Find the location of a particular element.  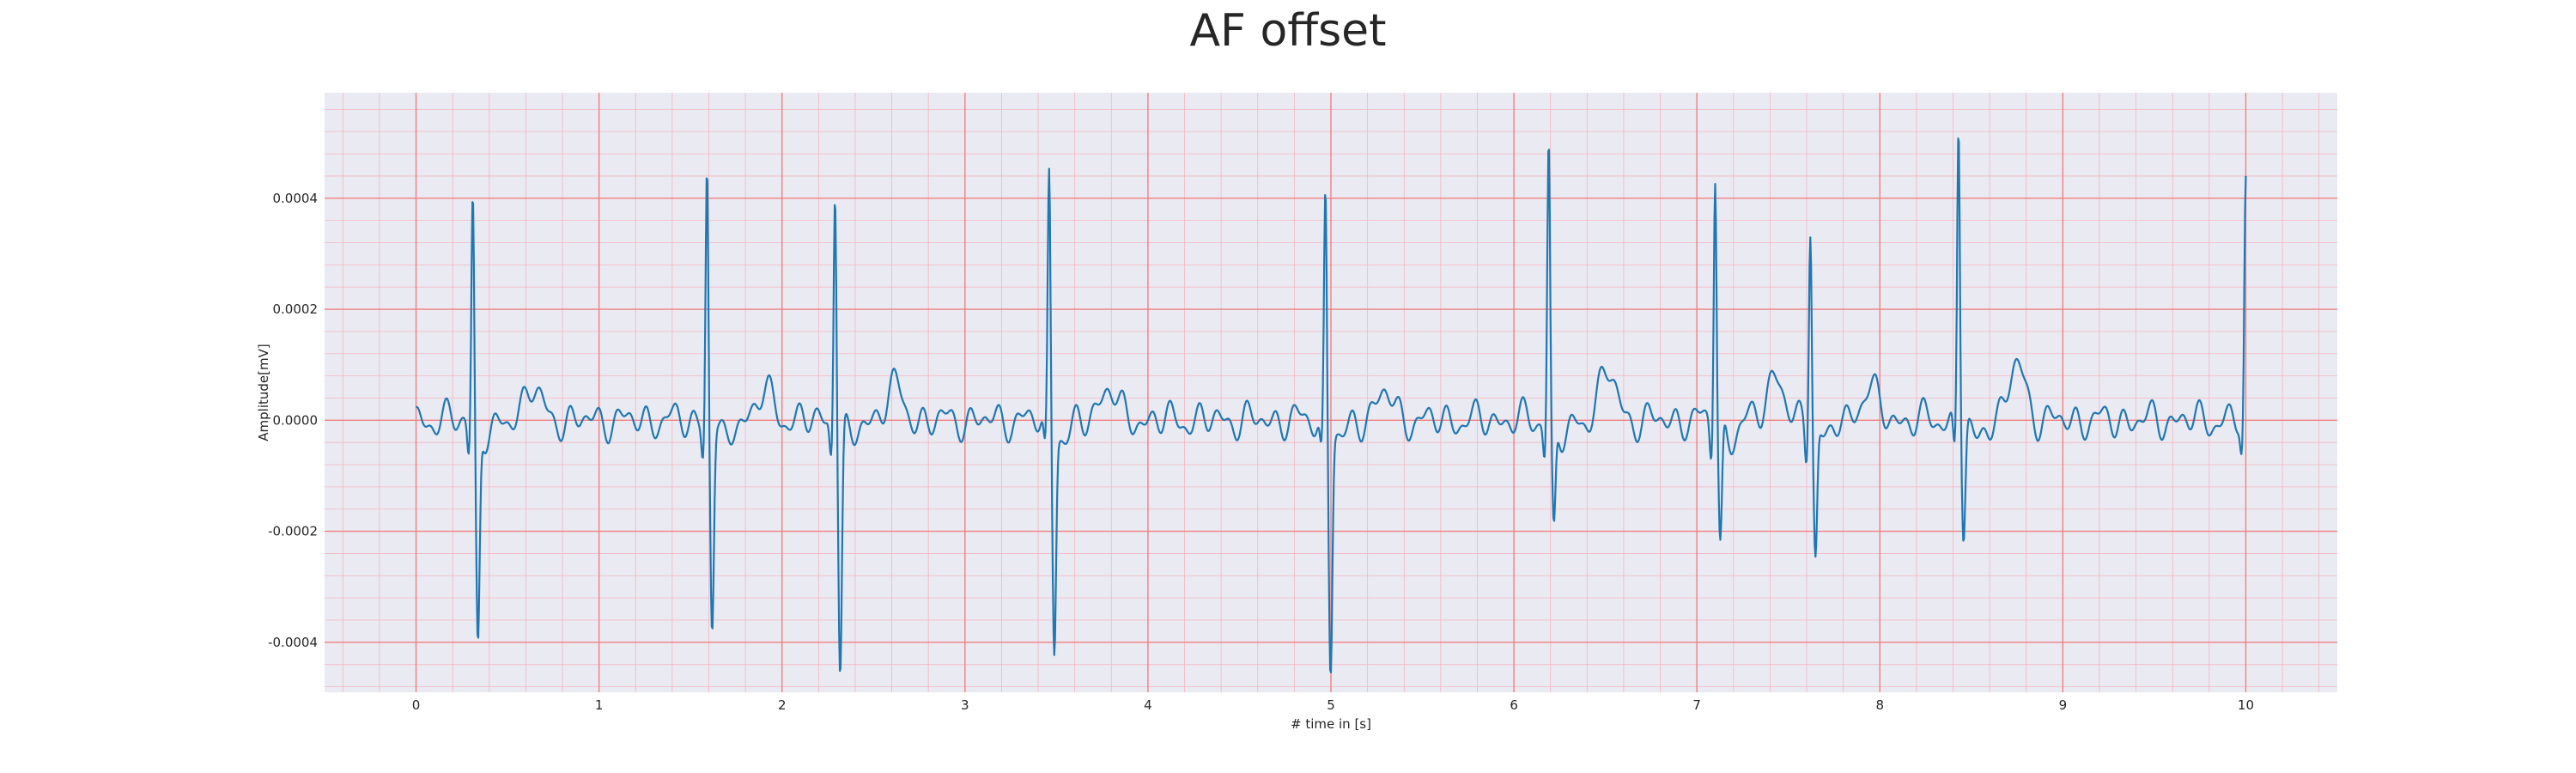

x-tick-label: 1 is located at coordinates (599, 705).